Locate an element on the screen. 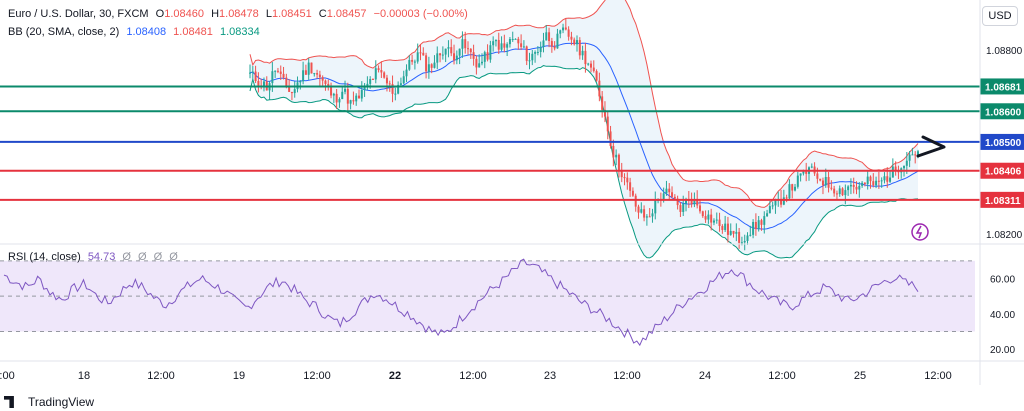  level-tag-label: 1.08500 is located at coordinates (1003, 143).